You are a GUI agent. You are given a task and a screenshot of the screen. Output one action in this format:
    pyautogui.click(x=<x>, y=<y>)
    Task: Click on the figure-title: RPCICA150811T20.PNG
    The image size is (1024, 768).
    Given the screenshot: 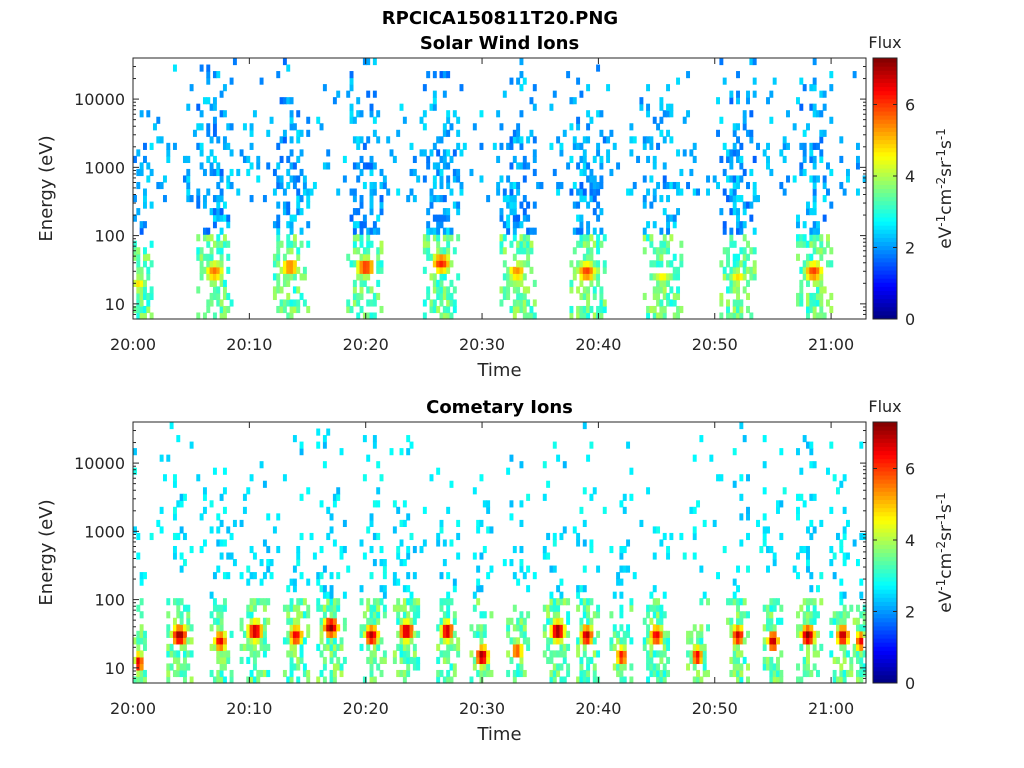 What is the action you would take?
    pyautogui.click(x=500, y=18)
    